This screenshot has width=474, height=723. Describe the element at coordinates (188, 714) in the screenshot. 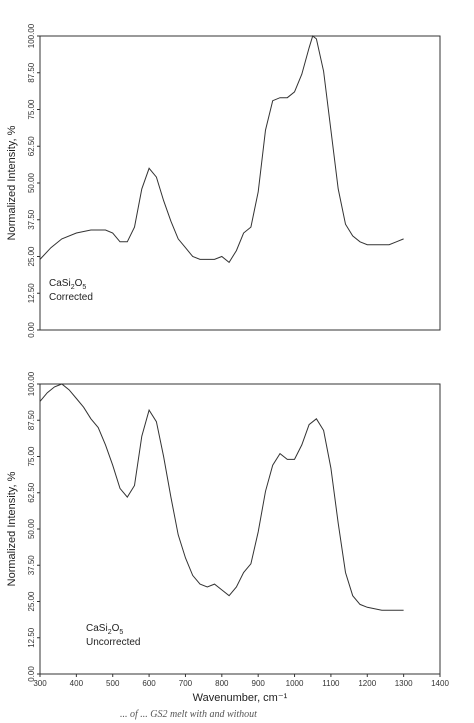

I see `figure-caption: ... of ... GS2 melt with and without` at that location.